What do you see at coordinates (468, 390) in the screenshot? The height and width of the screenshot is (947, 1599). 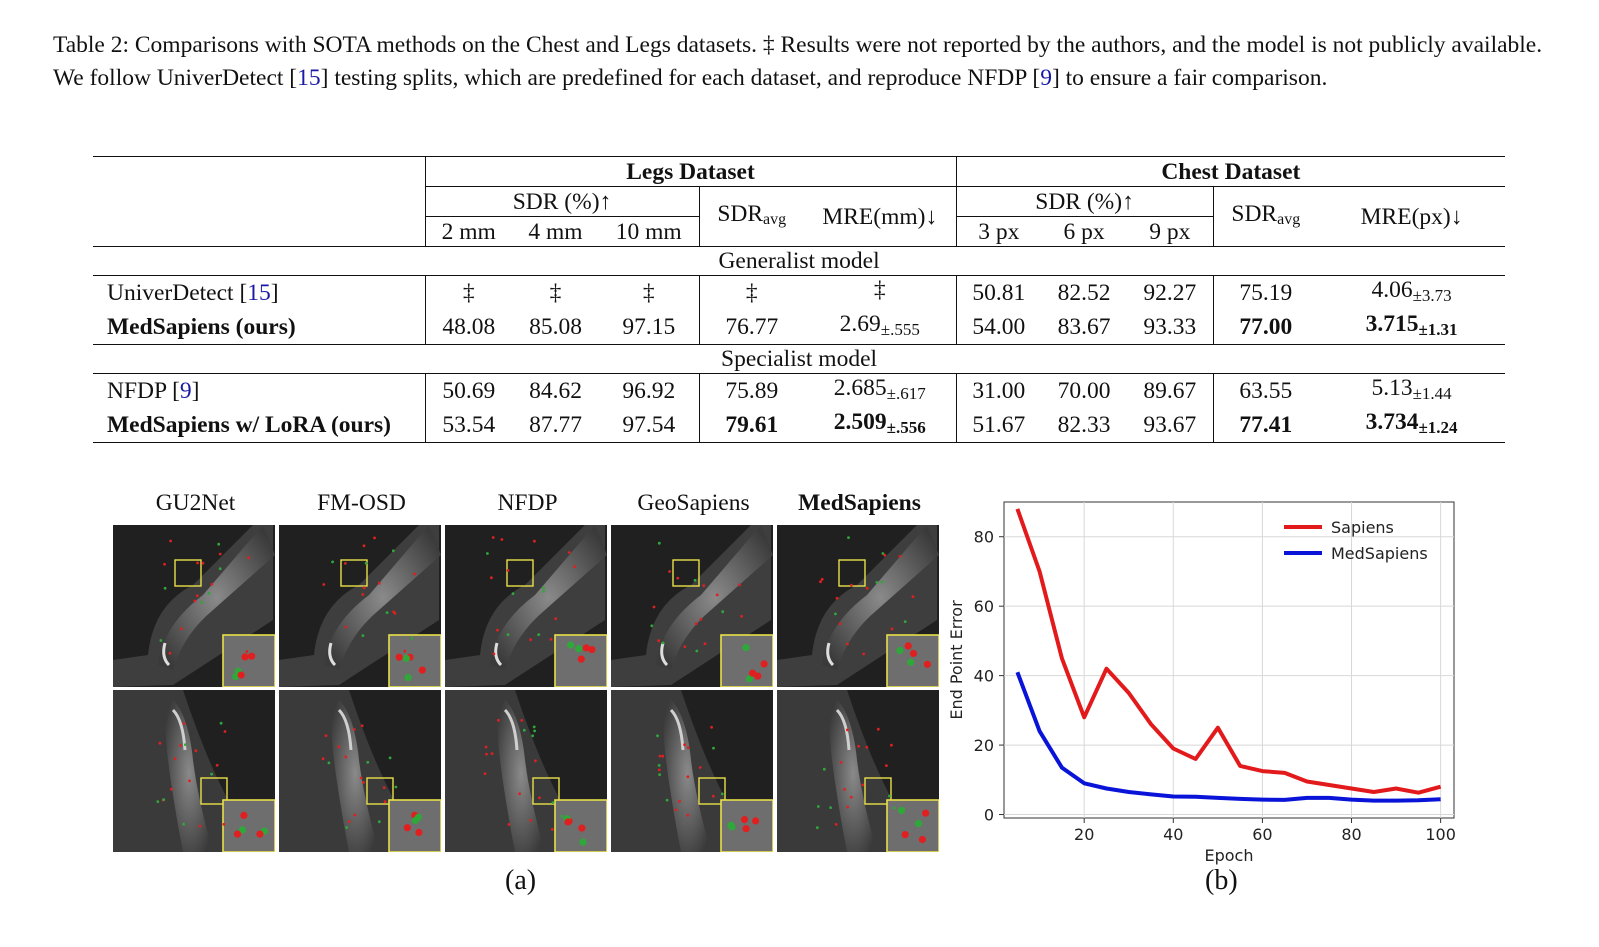 I see `cell: 50.69` at bounding box center [468, 390].